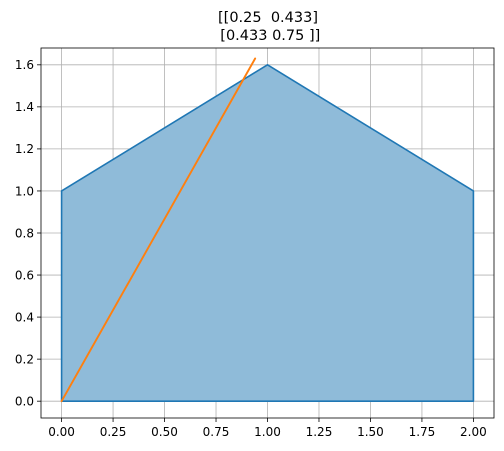  Describe the element at coordinates (268, 18) in the screenshot. I see `chart-title-line-1: [[0.25 0.433]` at that location.